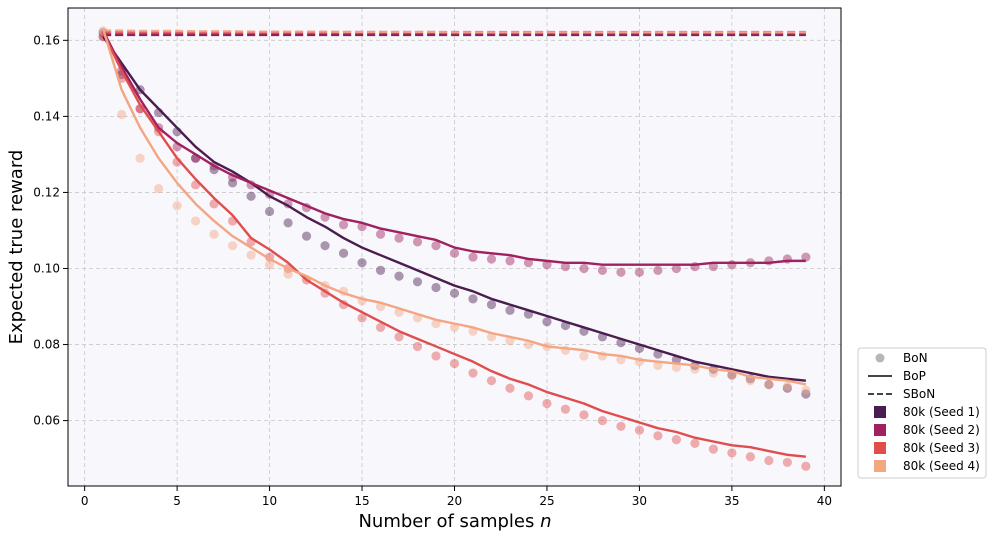 The image size is (996, 540). What do you see at coordinates (454, 31) in the screenshot?
I see `sbon-line-seed4` at bounding box center [454, 31].